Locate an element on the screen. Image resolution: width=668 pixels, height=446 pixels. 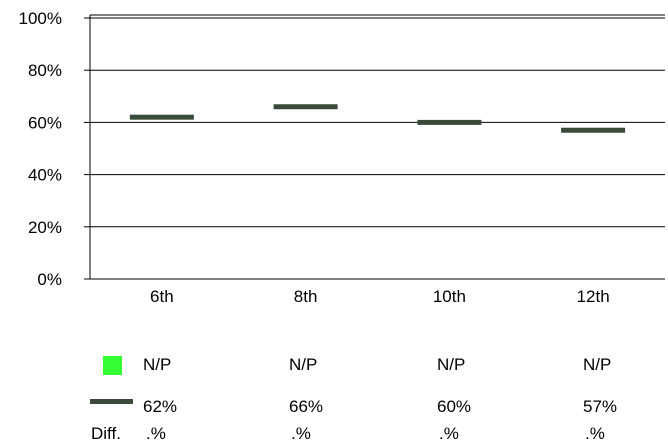
table-np-1: N/P is located at coordinates (157, 364).